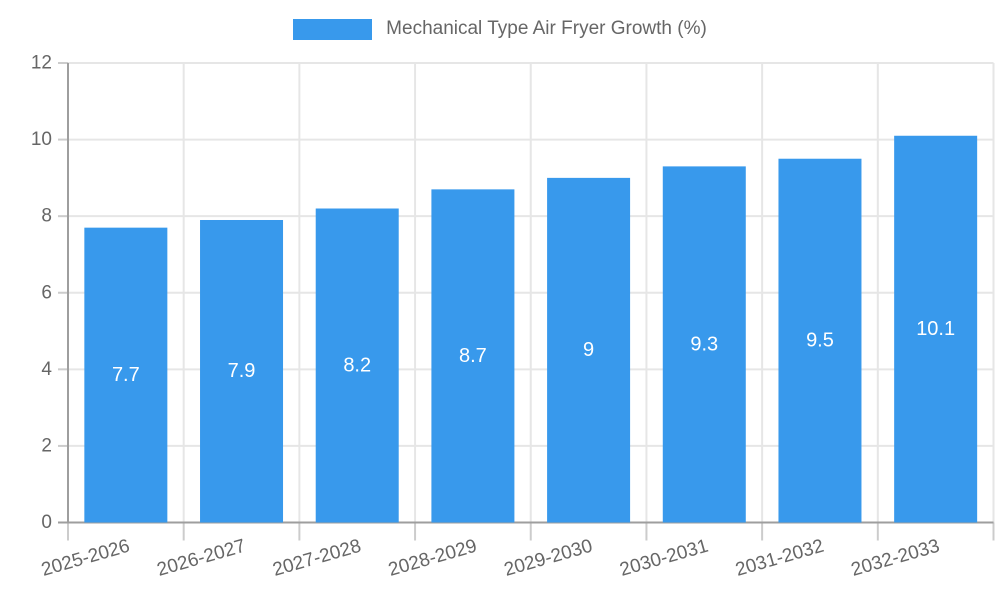  I want to click on x-tick-label: 2030-2031, so click(664, 558).